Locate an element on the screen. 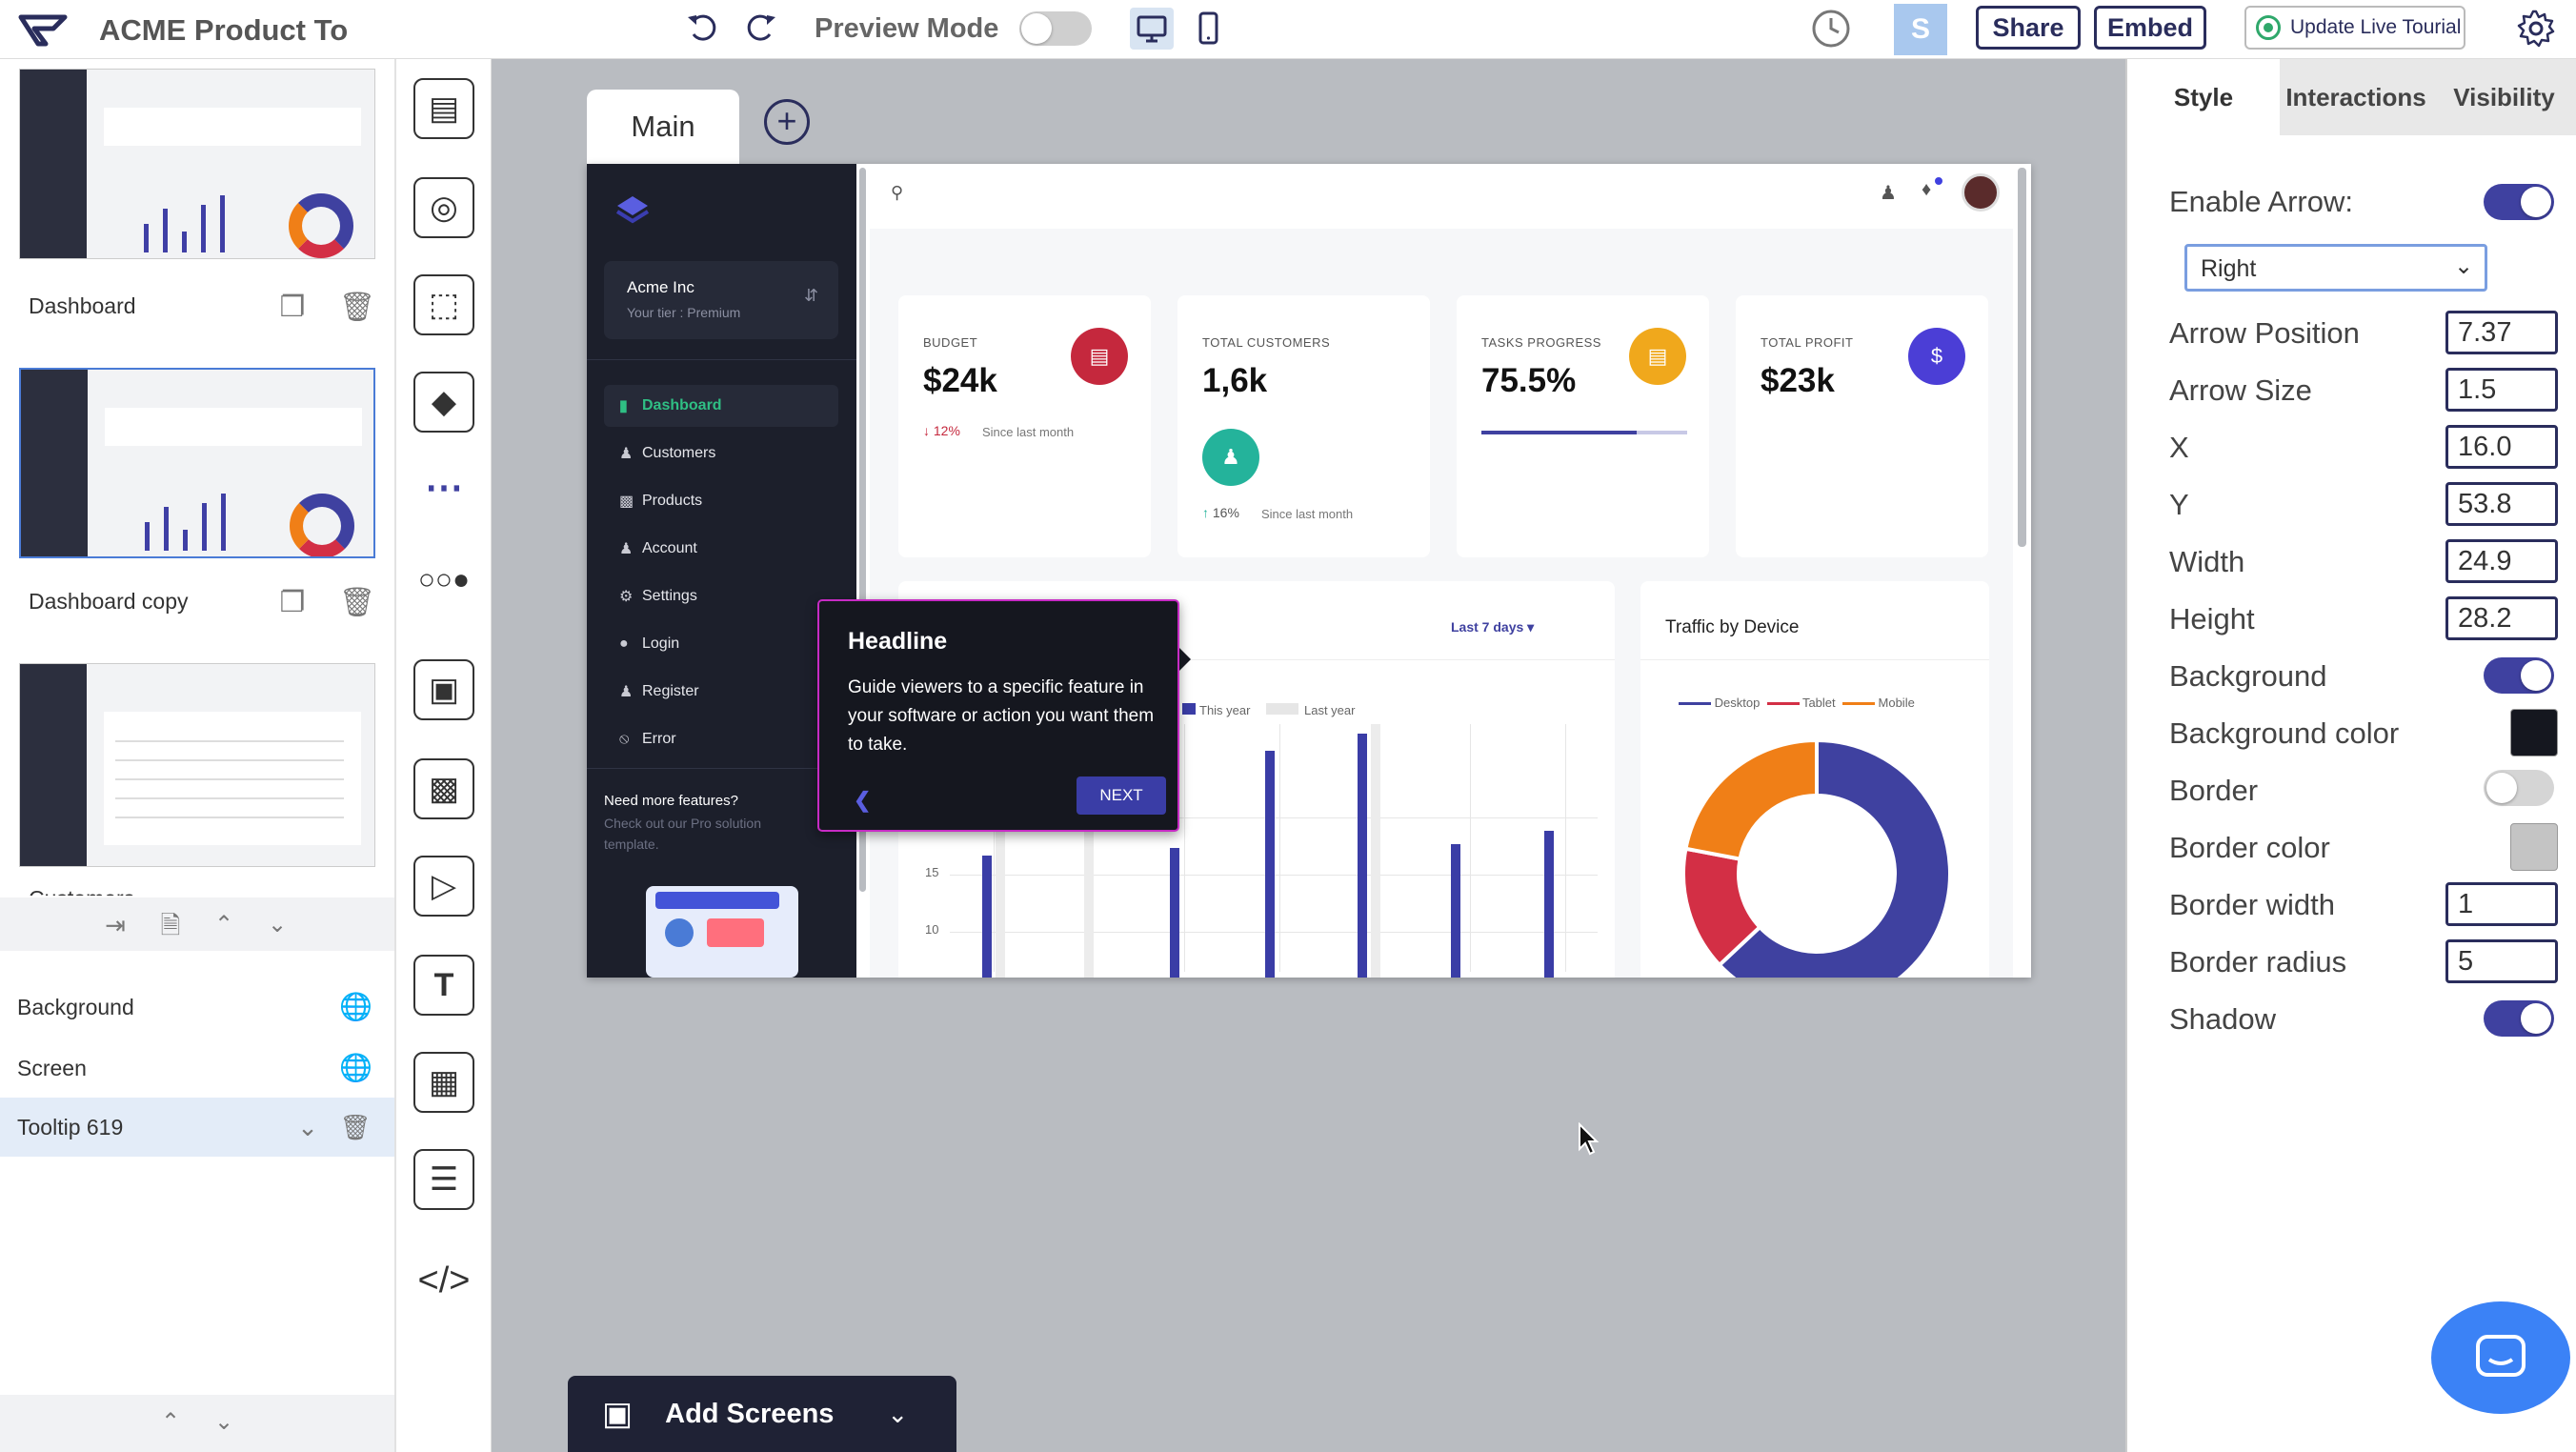 The image size is (2576, 1452). arrow-position-input: 7.37 is located at coordinates (2502, 332).